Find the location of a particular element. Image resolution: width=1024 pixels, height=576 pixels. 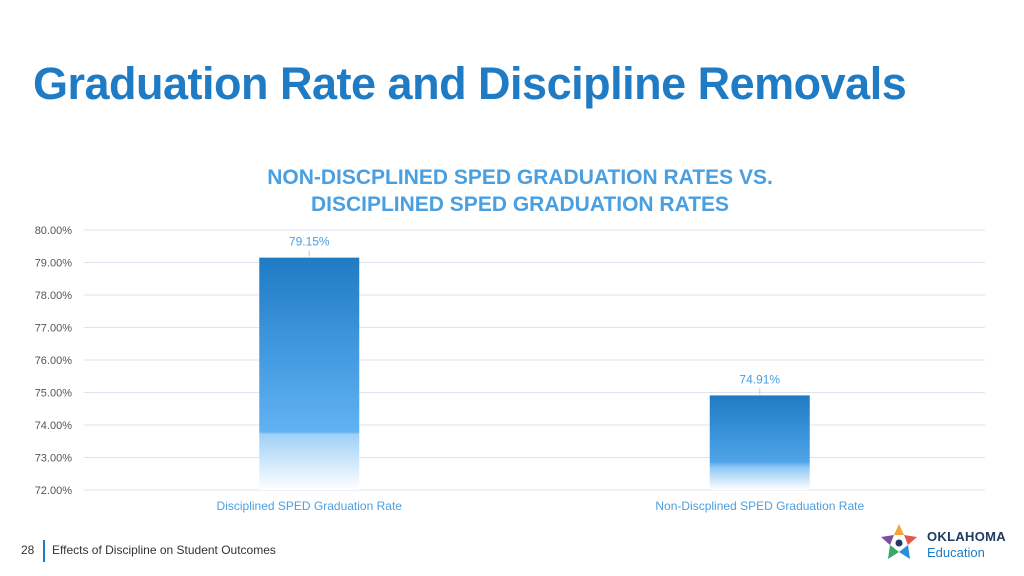

category-label: Disciplined SPED Graduation Rate is located at coordinates (310, 506).